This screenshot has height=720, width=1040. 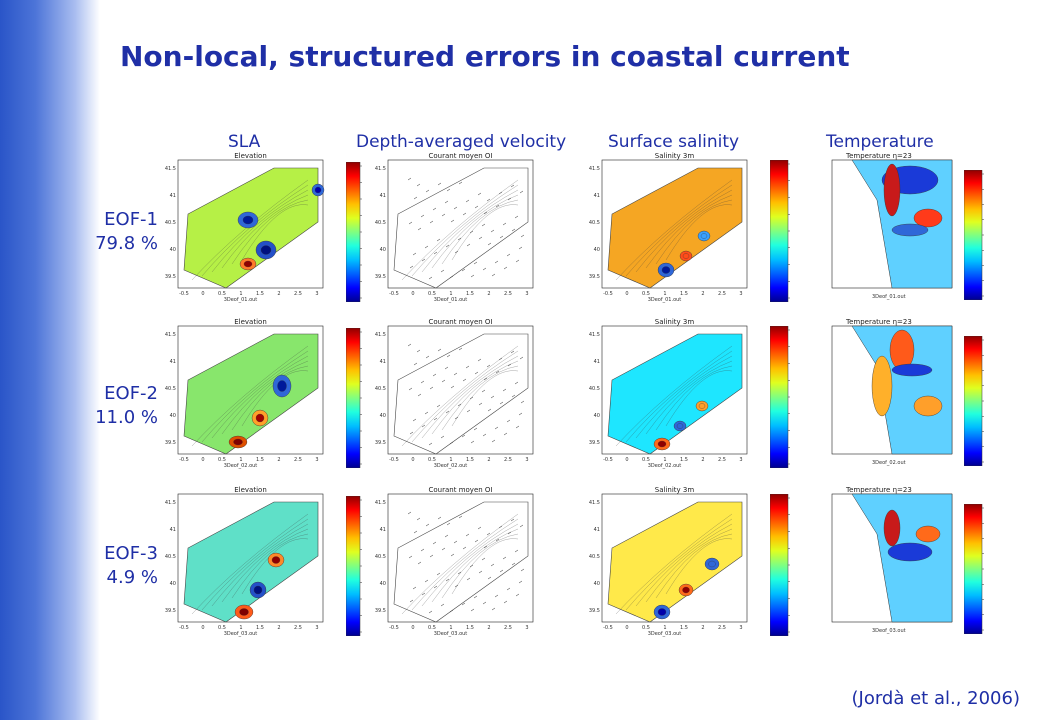 I want to click on temperature-eof-3-colorbar, so click(x=982, y=569).